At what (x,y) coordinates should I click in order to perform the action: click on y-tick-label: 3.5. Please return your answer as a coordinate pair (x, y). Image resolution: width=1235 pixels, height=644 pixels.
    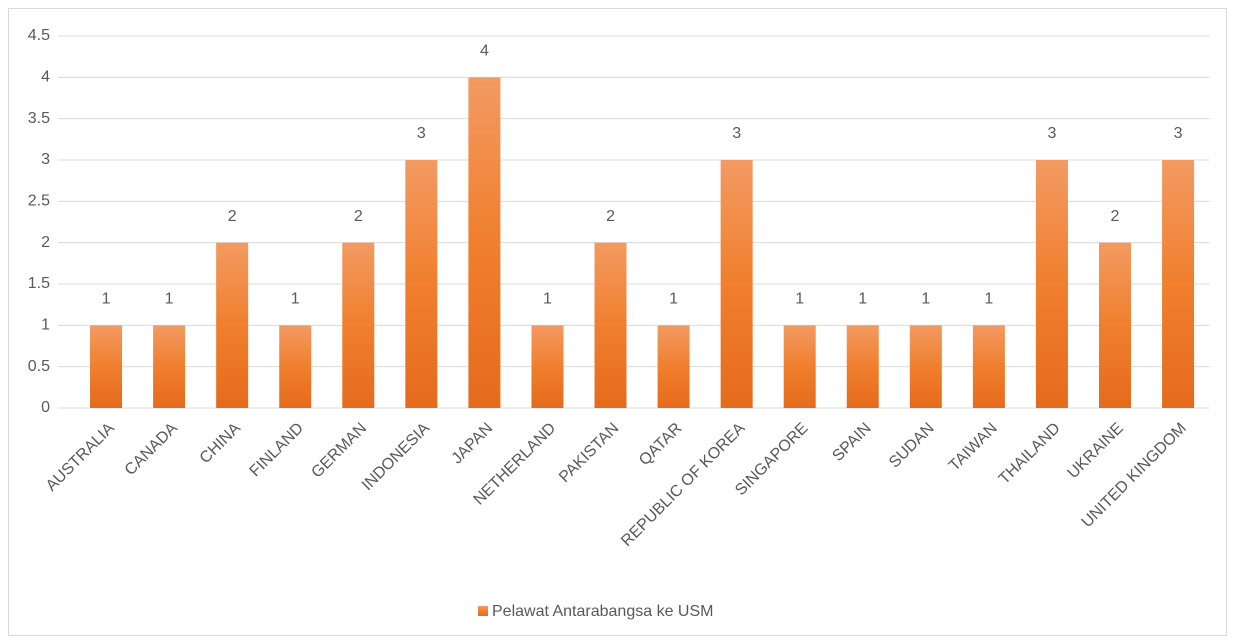
    Looking at the image, I should click on (39, 118).